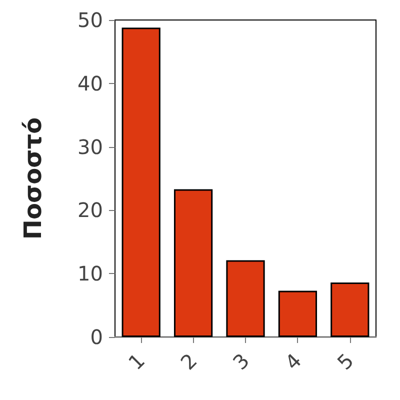 The height and width of the screenshot is (400, 400). What do you see at coordinates (137, 361) in the screenshot?
I see `x-tick-label: 1` at bounding box center [137, 361].